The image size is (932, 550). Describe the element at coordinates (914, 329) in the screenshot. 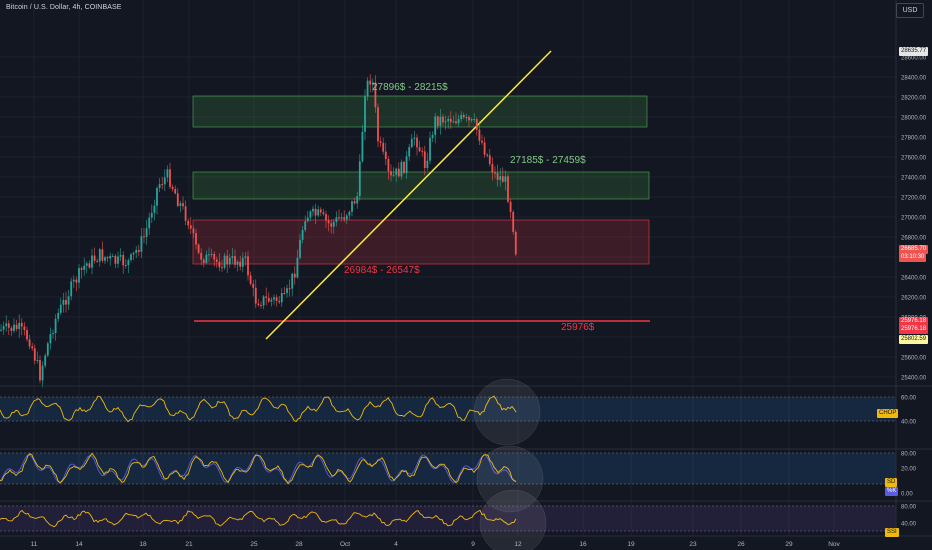

I see `price-tag-support-b: 25976.18` at that location.